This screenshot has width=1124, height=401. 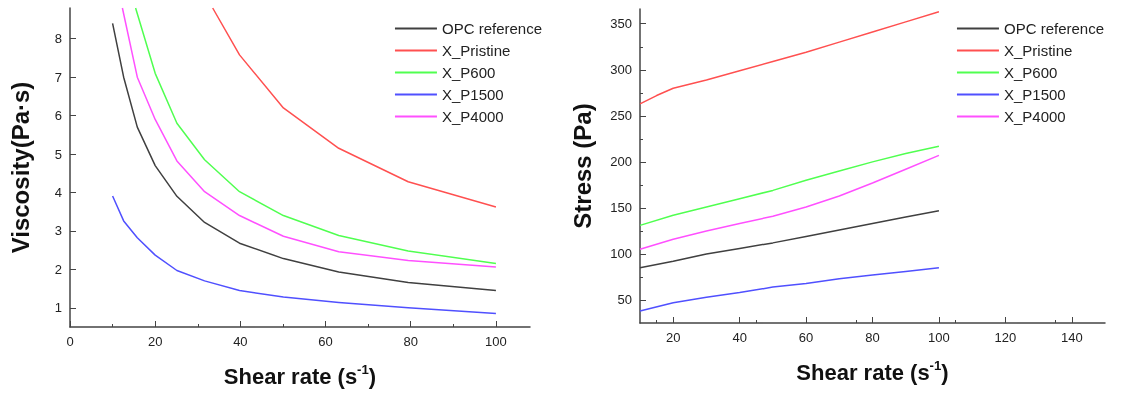 I want to click on y-axis-title: Stress (Pa), so click(x=582, y=166).